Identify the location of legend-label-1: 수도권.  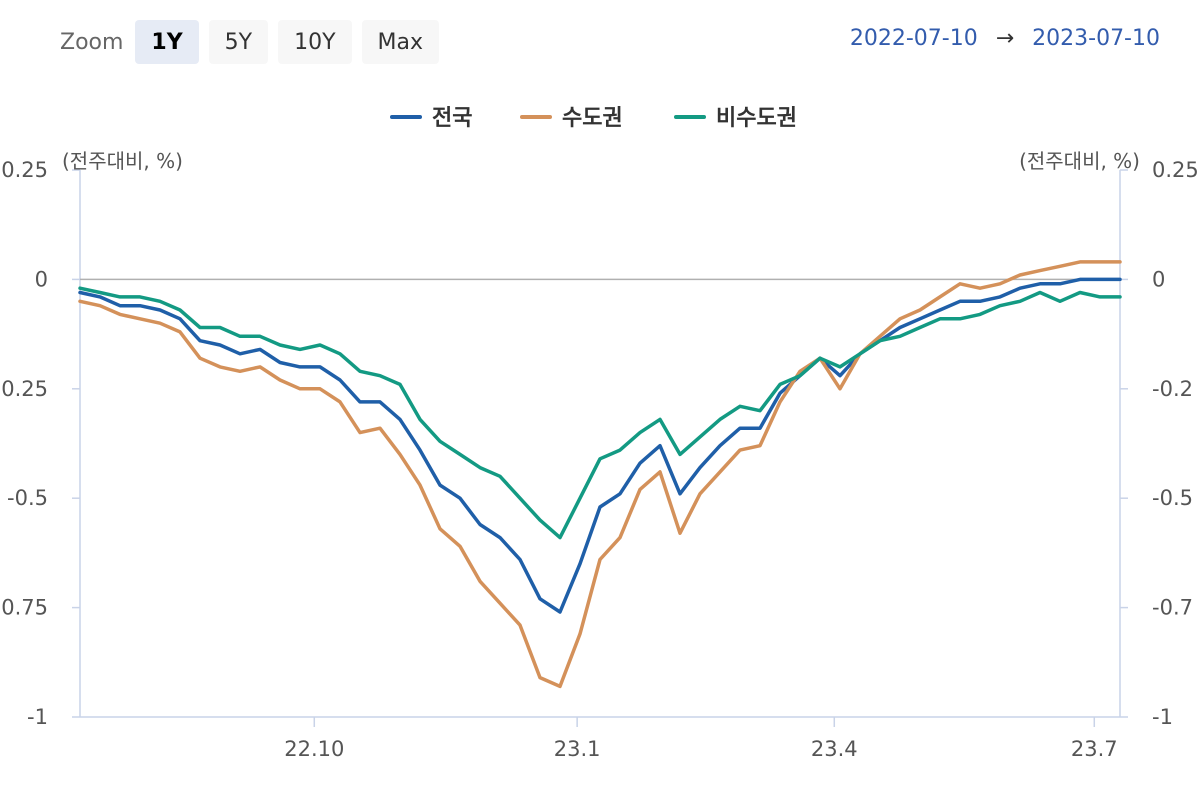
(592, 118).